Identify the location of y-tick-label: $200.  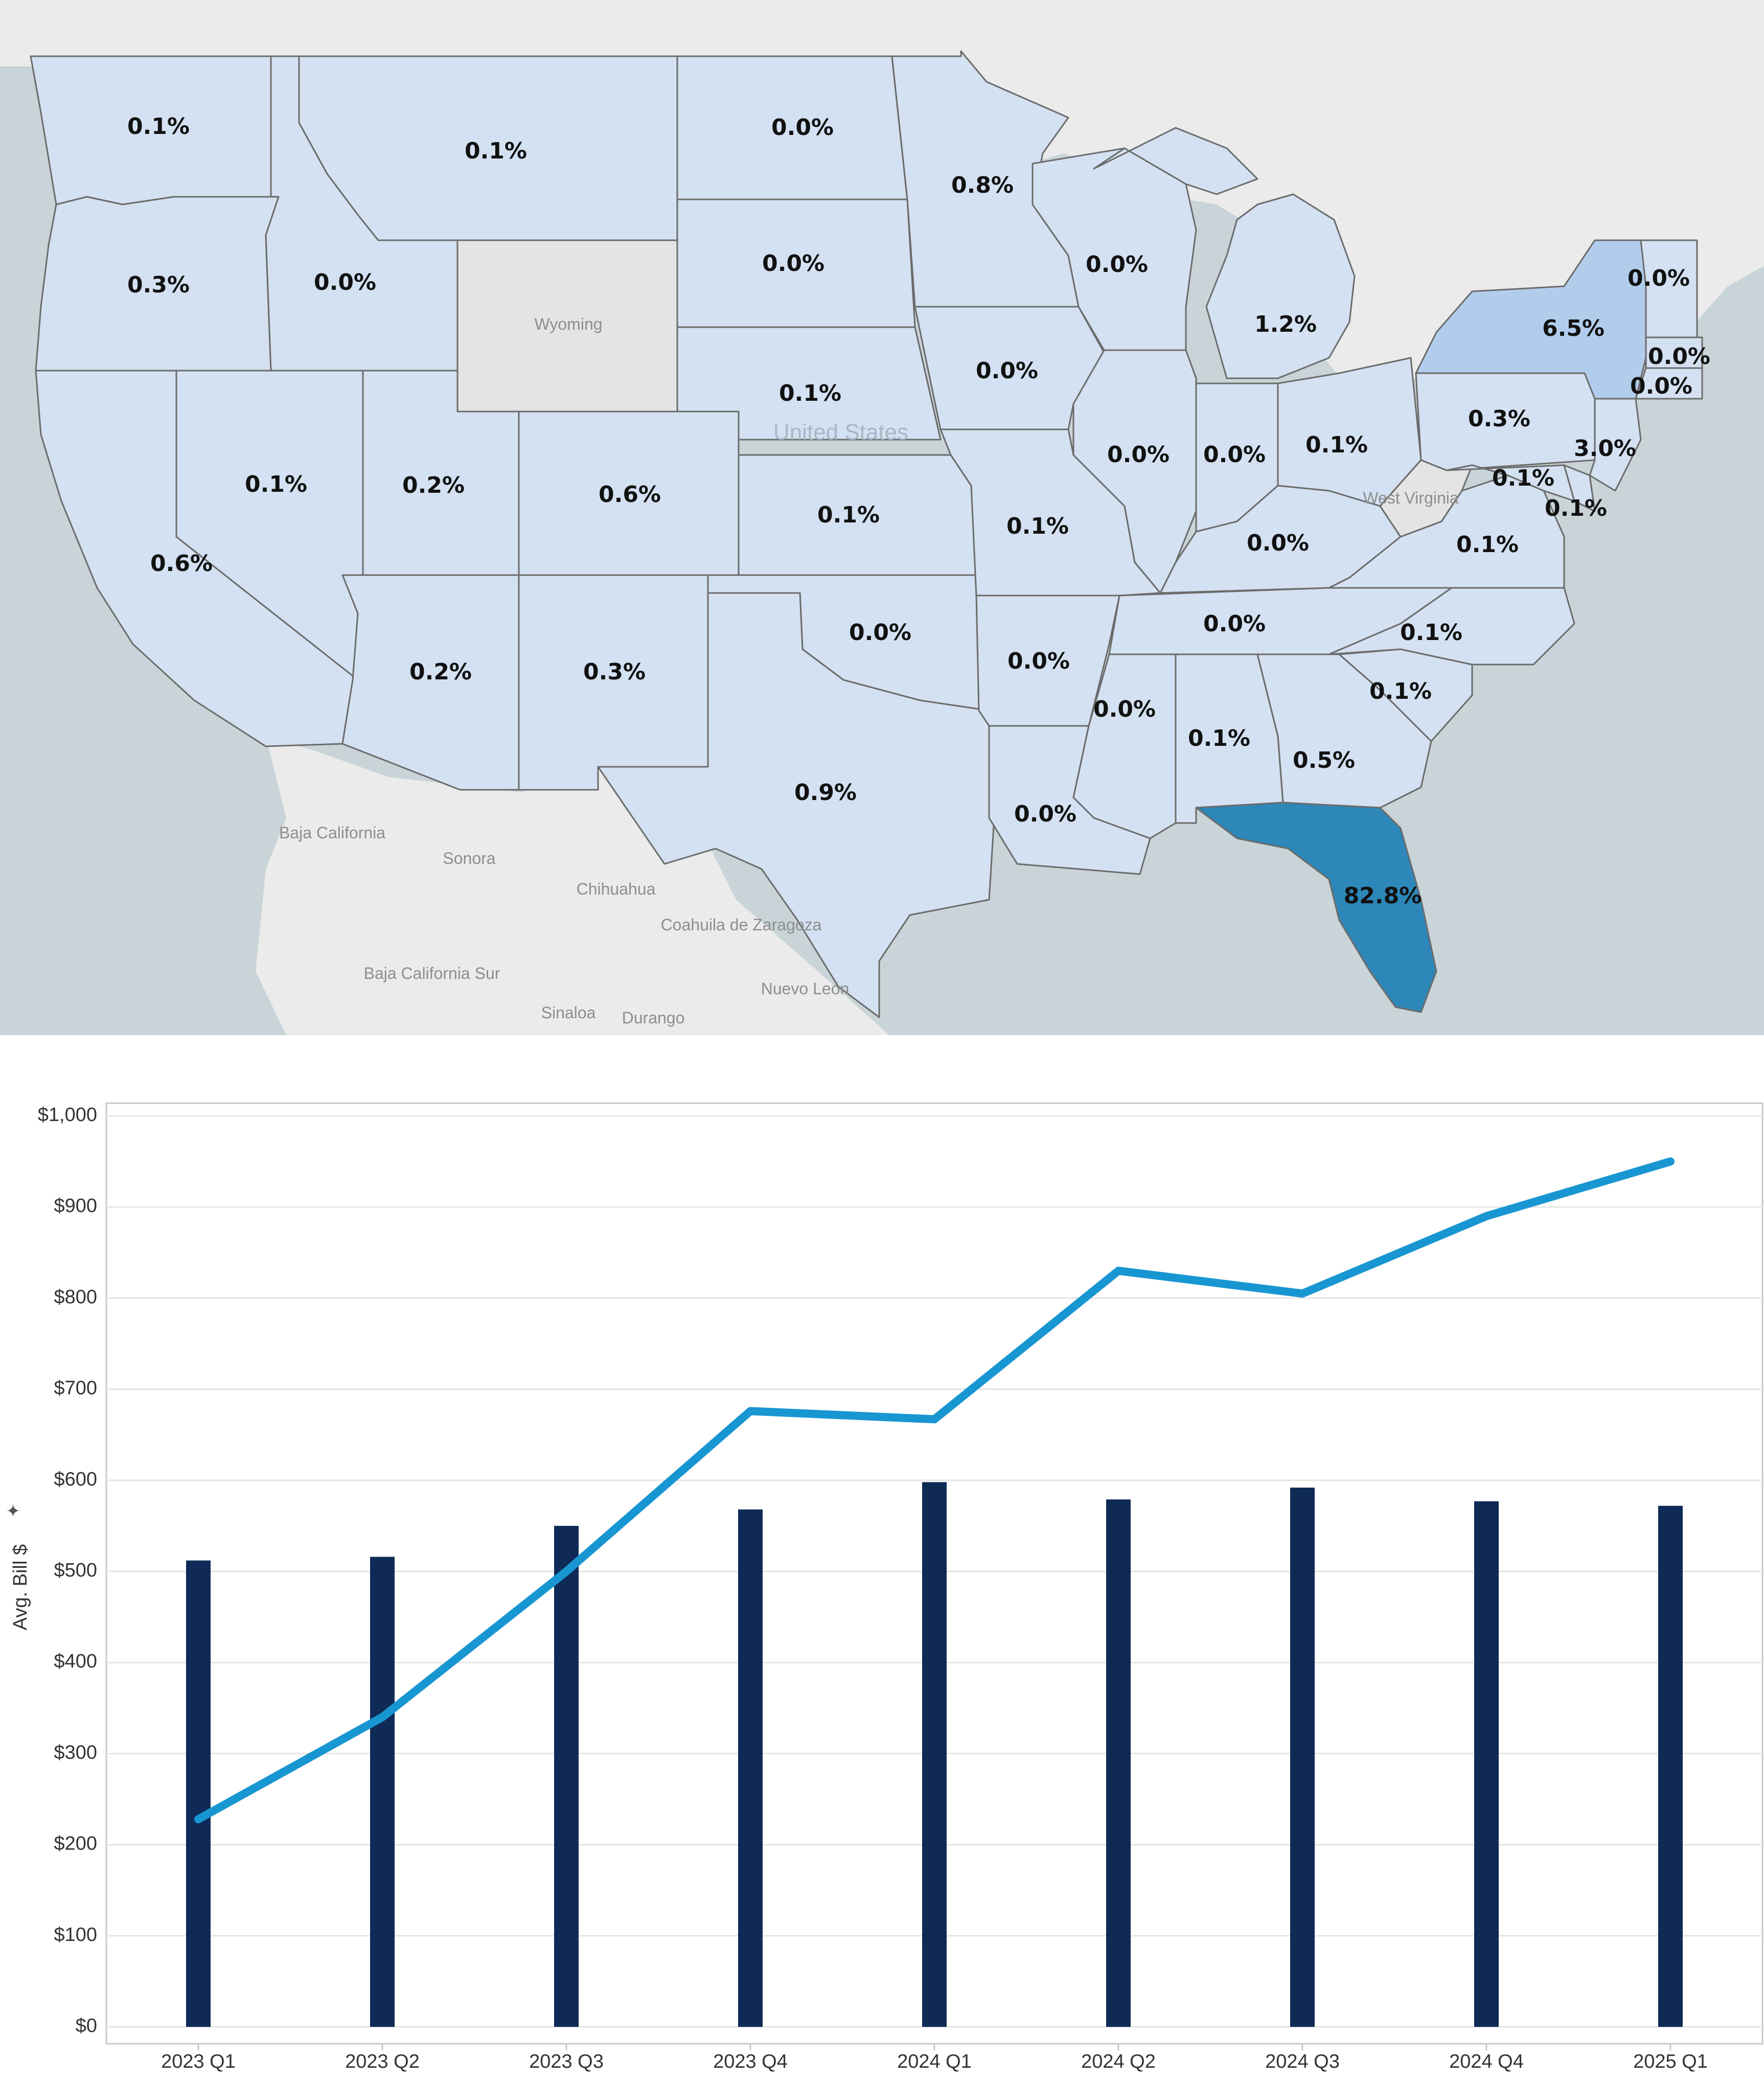
(75, 1844).